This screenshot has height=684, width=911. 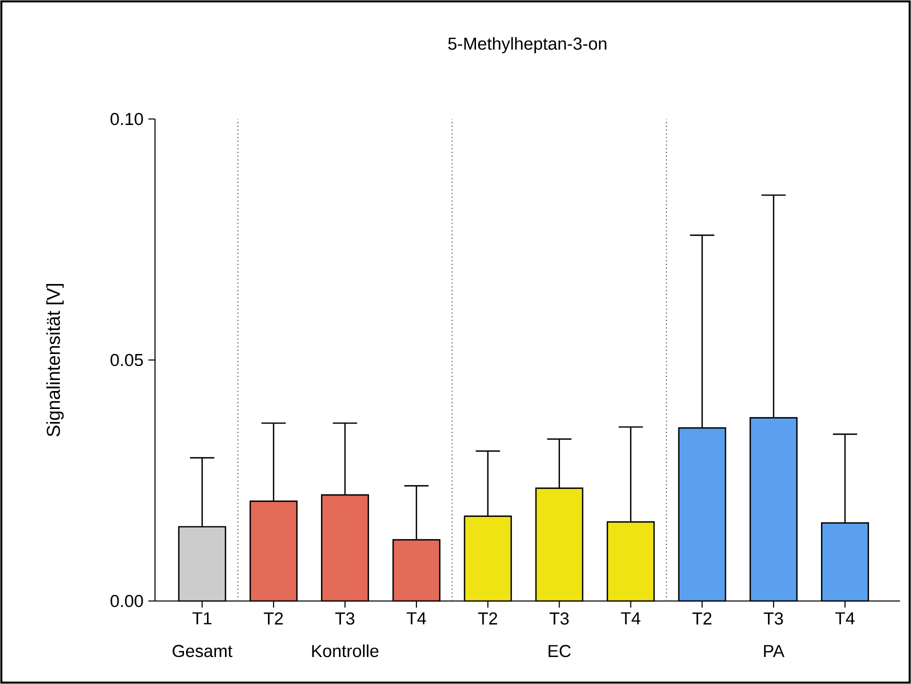 I want to click on text: EC, so click(x=559, y=651).